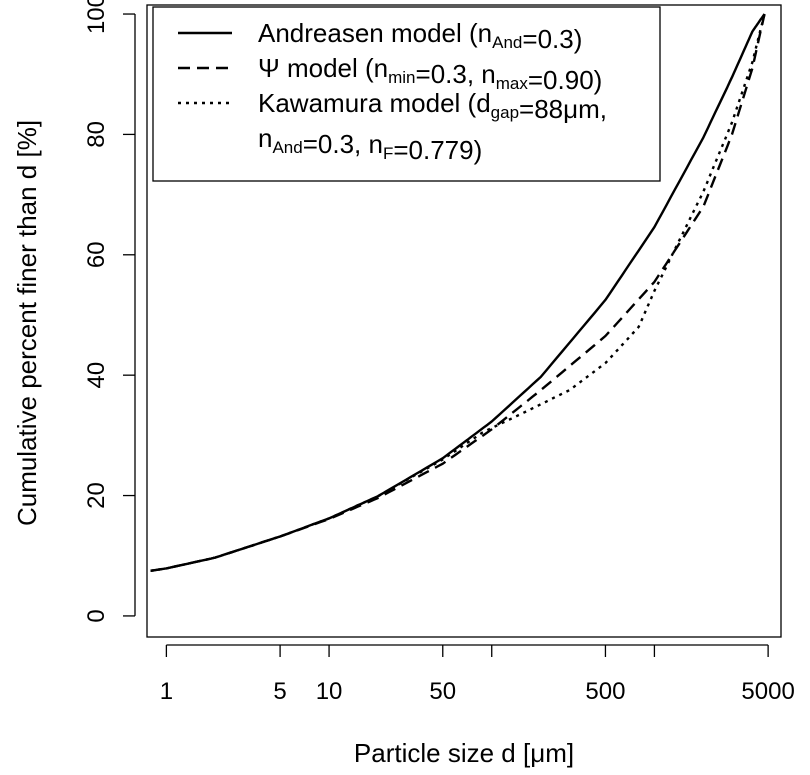 Image resolution: width=810 pixels, height=775 pixels. I want to click on y-tick-label: 80, so click(96, 134).